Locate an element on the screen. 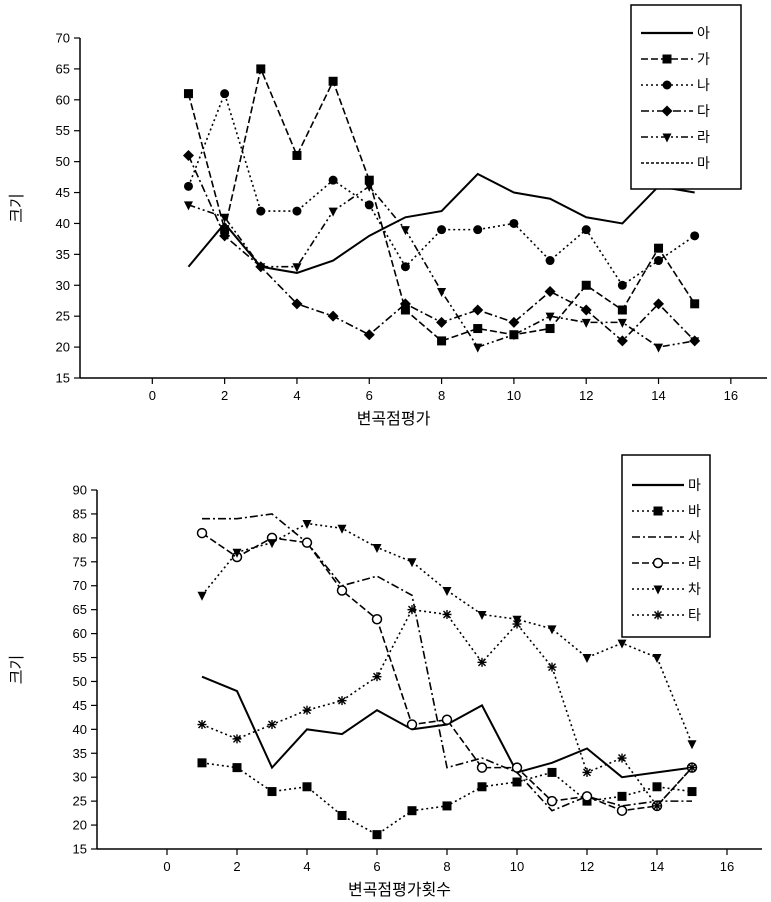 The width and height of the screenshot is (771, 902). legend-label: 가 is located at coordinates (703, 60).